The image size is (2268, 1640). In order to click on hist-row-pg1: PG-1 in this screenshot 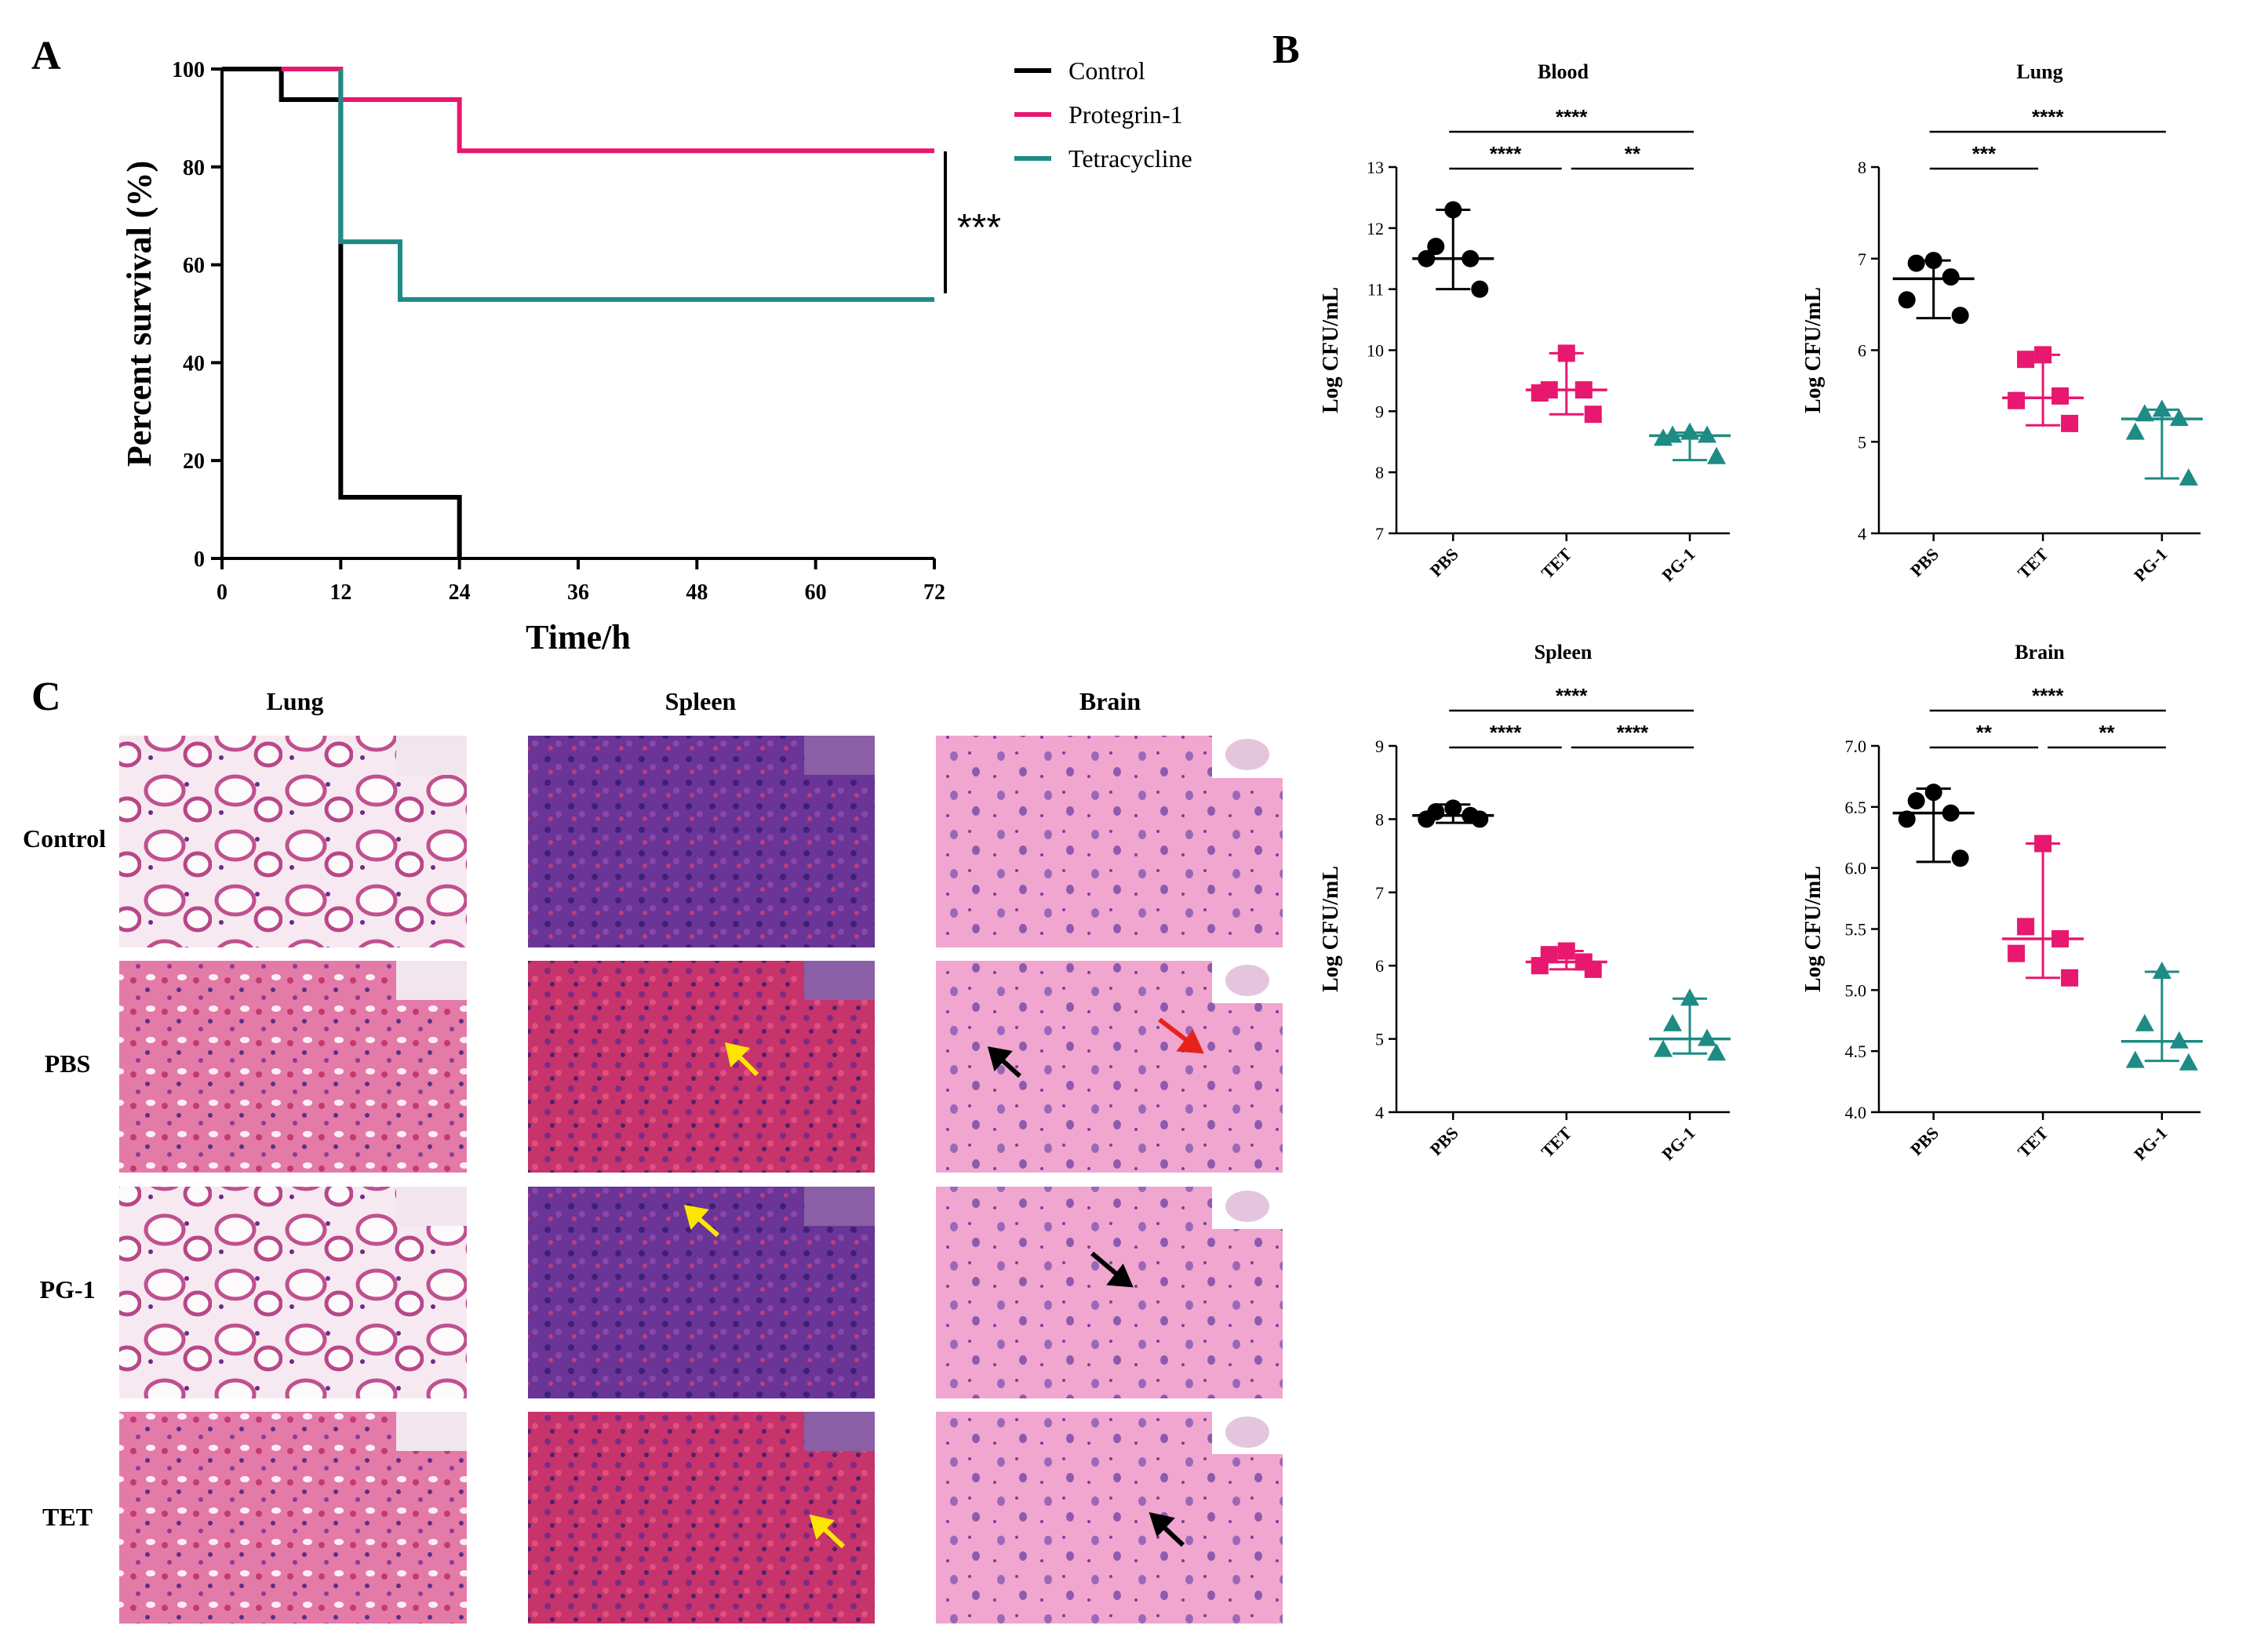, I will do `click(67, 1289)`.